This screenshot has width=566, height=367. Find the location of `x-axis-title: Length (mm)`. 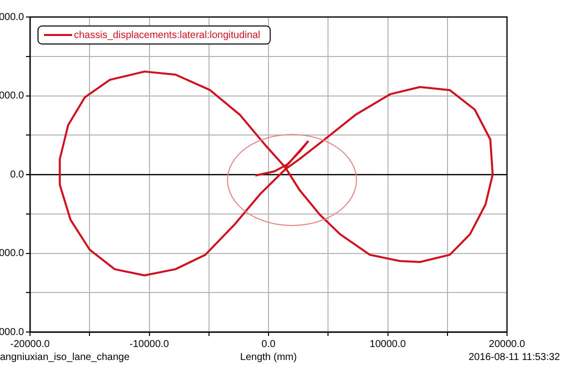

x-axis-title: Length (mm) is located at coordinates (268, 357).